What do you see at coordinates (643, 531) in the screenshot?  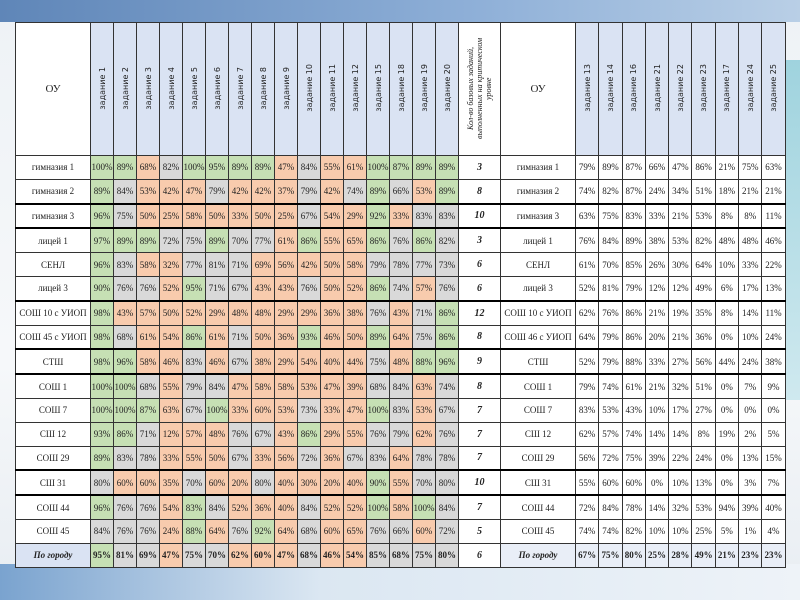 I see `table-row: СОШ 45 74% 74% 82% 10% 10% 25% 5% 1% 4%` at bounding box center [643, 531].